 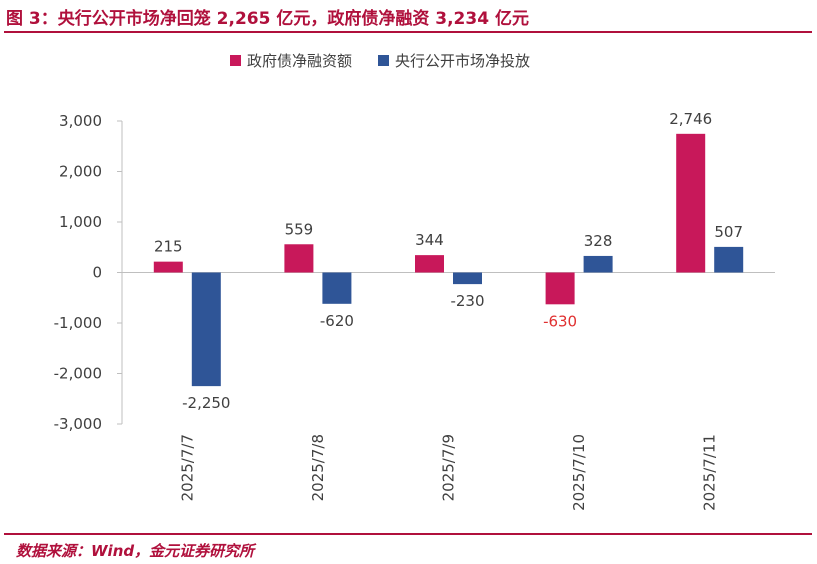 I want to click on y-tick-label: -3,000, so click(x=78, y=424).